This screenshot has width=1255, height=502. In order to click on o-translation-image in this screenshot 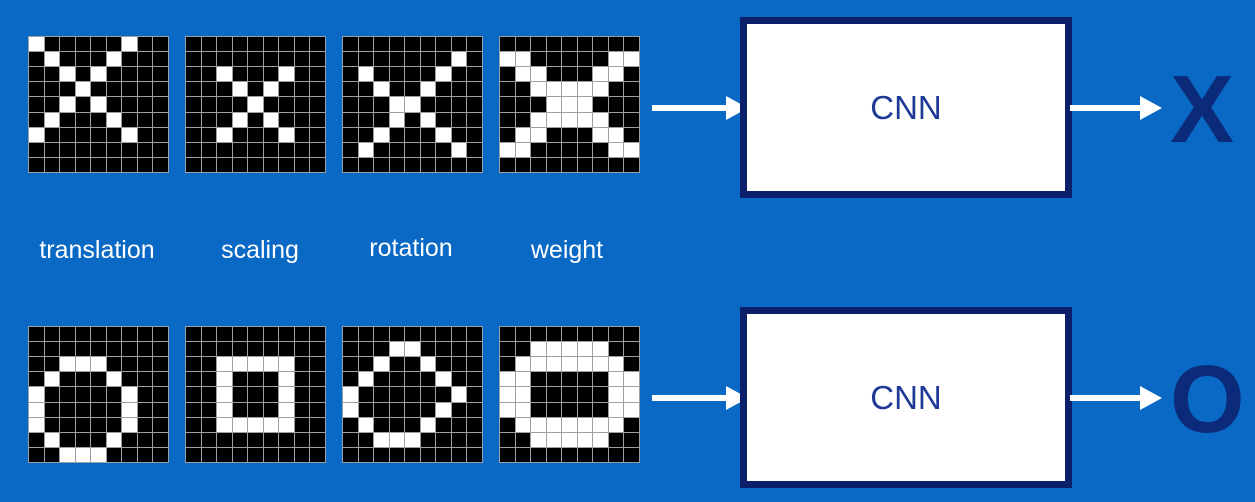, I will do `click(98, 394)`.